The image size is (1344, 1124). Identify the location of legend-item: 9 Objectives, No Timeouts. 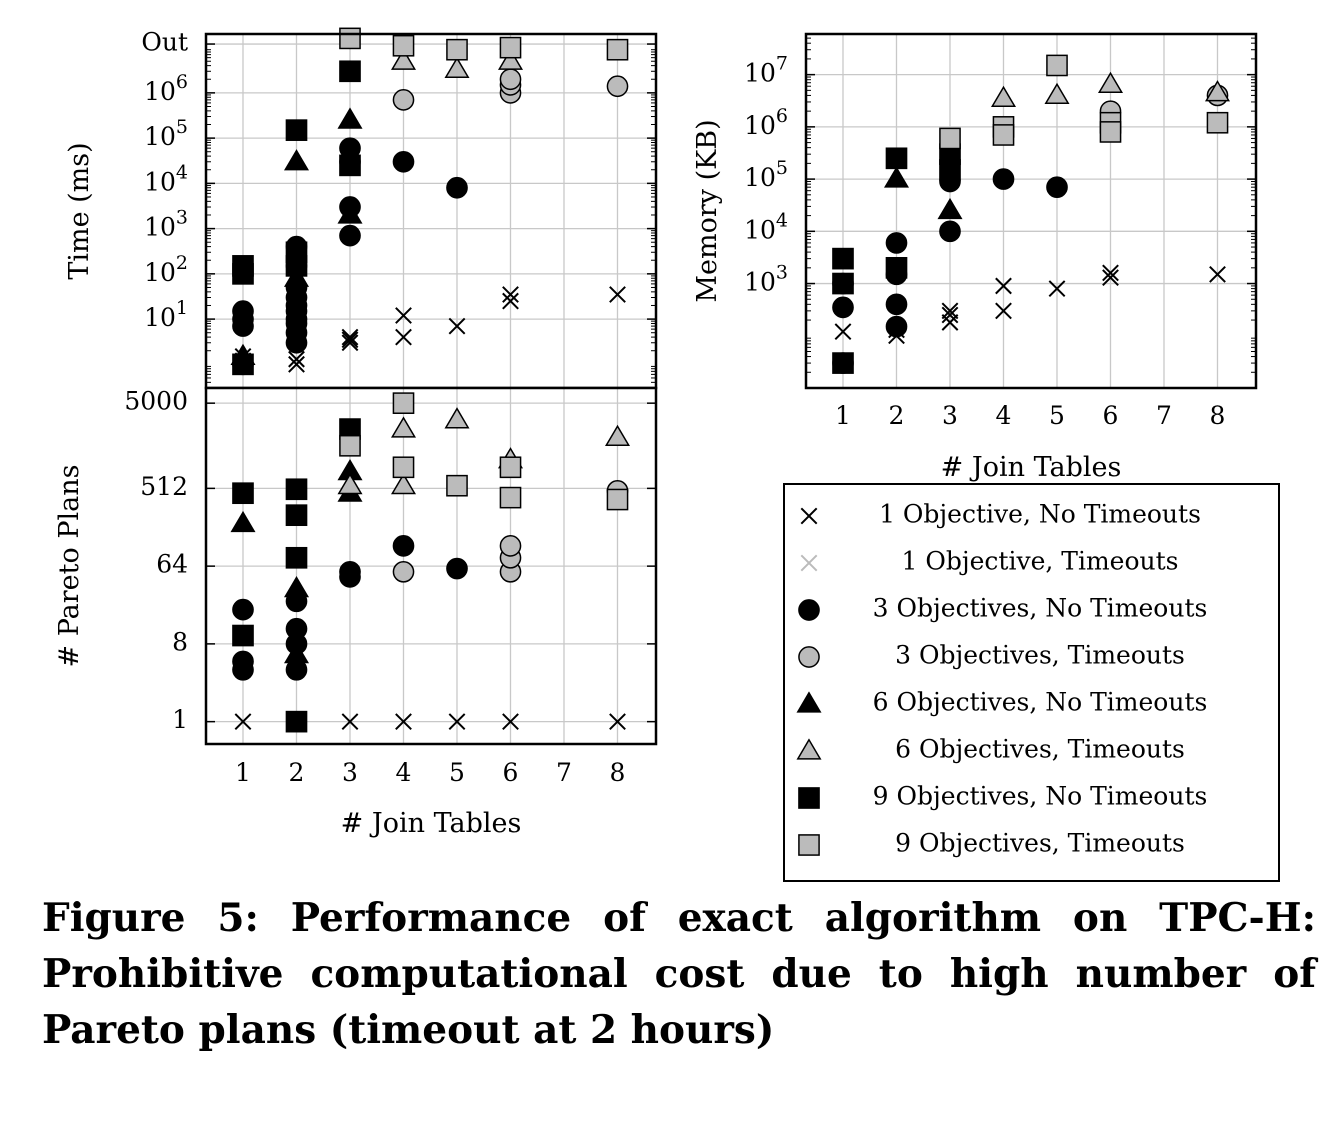
(1002, 796).